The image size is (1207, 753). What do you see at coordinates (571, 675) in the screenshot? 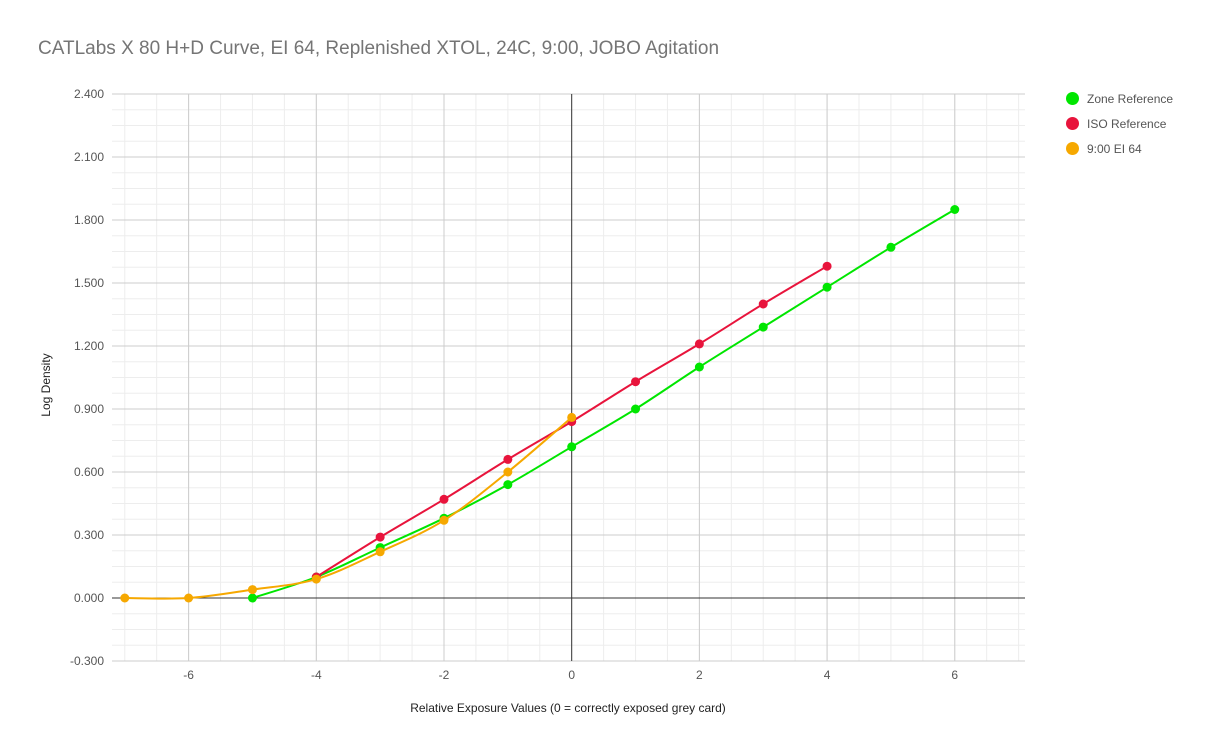
I see `x-tick-label: 0` at bounding box center [571, 675].